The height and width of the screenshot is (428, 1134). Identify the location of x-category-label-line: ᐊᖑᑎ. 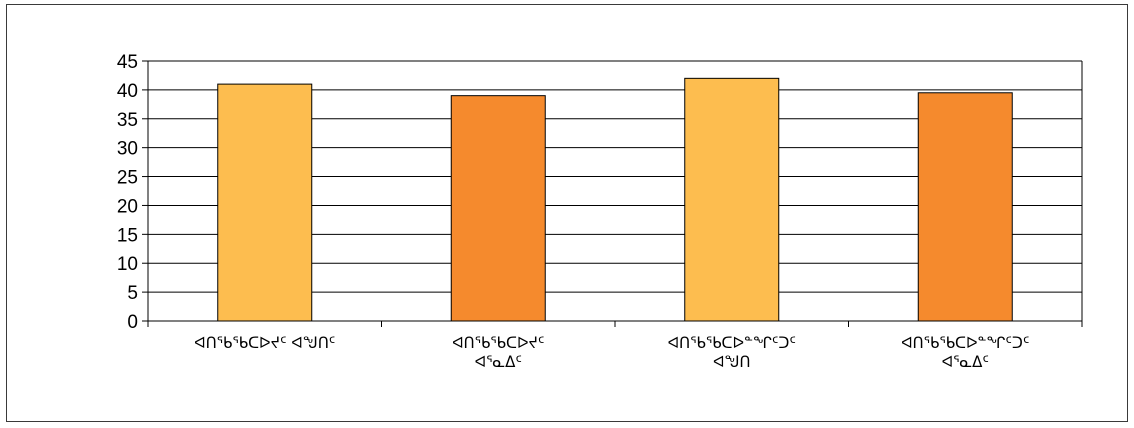
(732, 362).